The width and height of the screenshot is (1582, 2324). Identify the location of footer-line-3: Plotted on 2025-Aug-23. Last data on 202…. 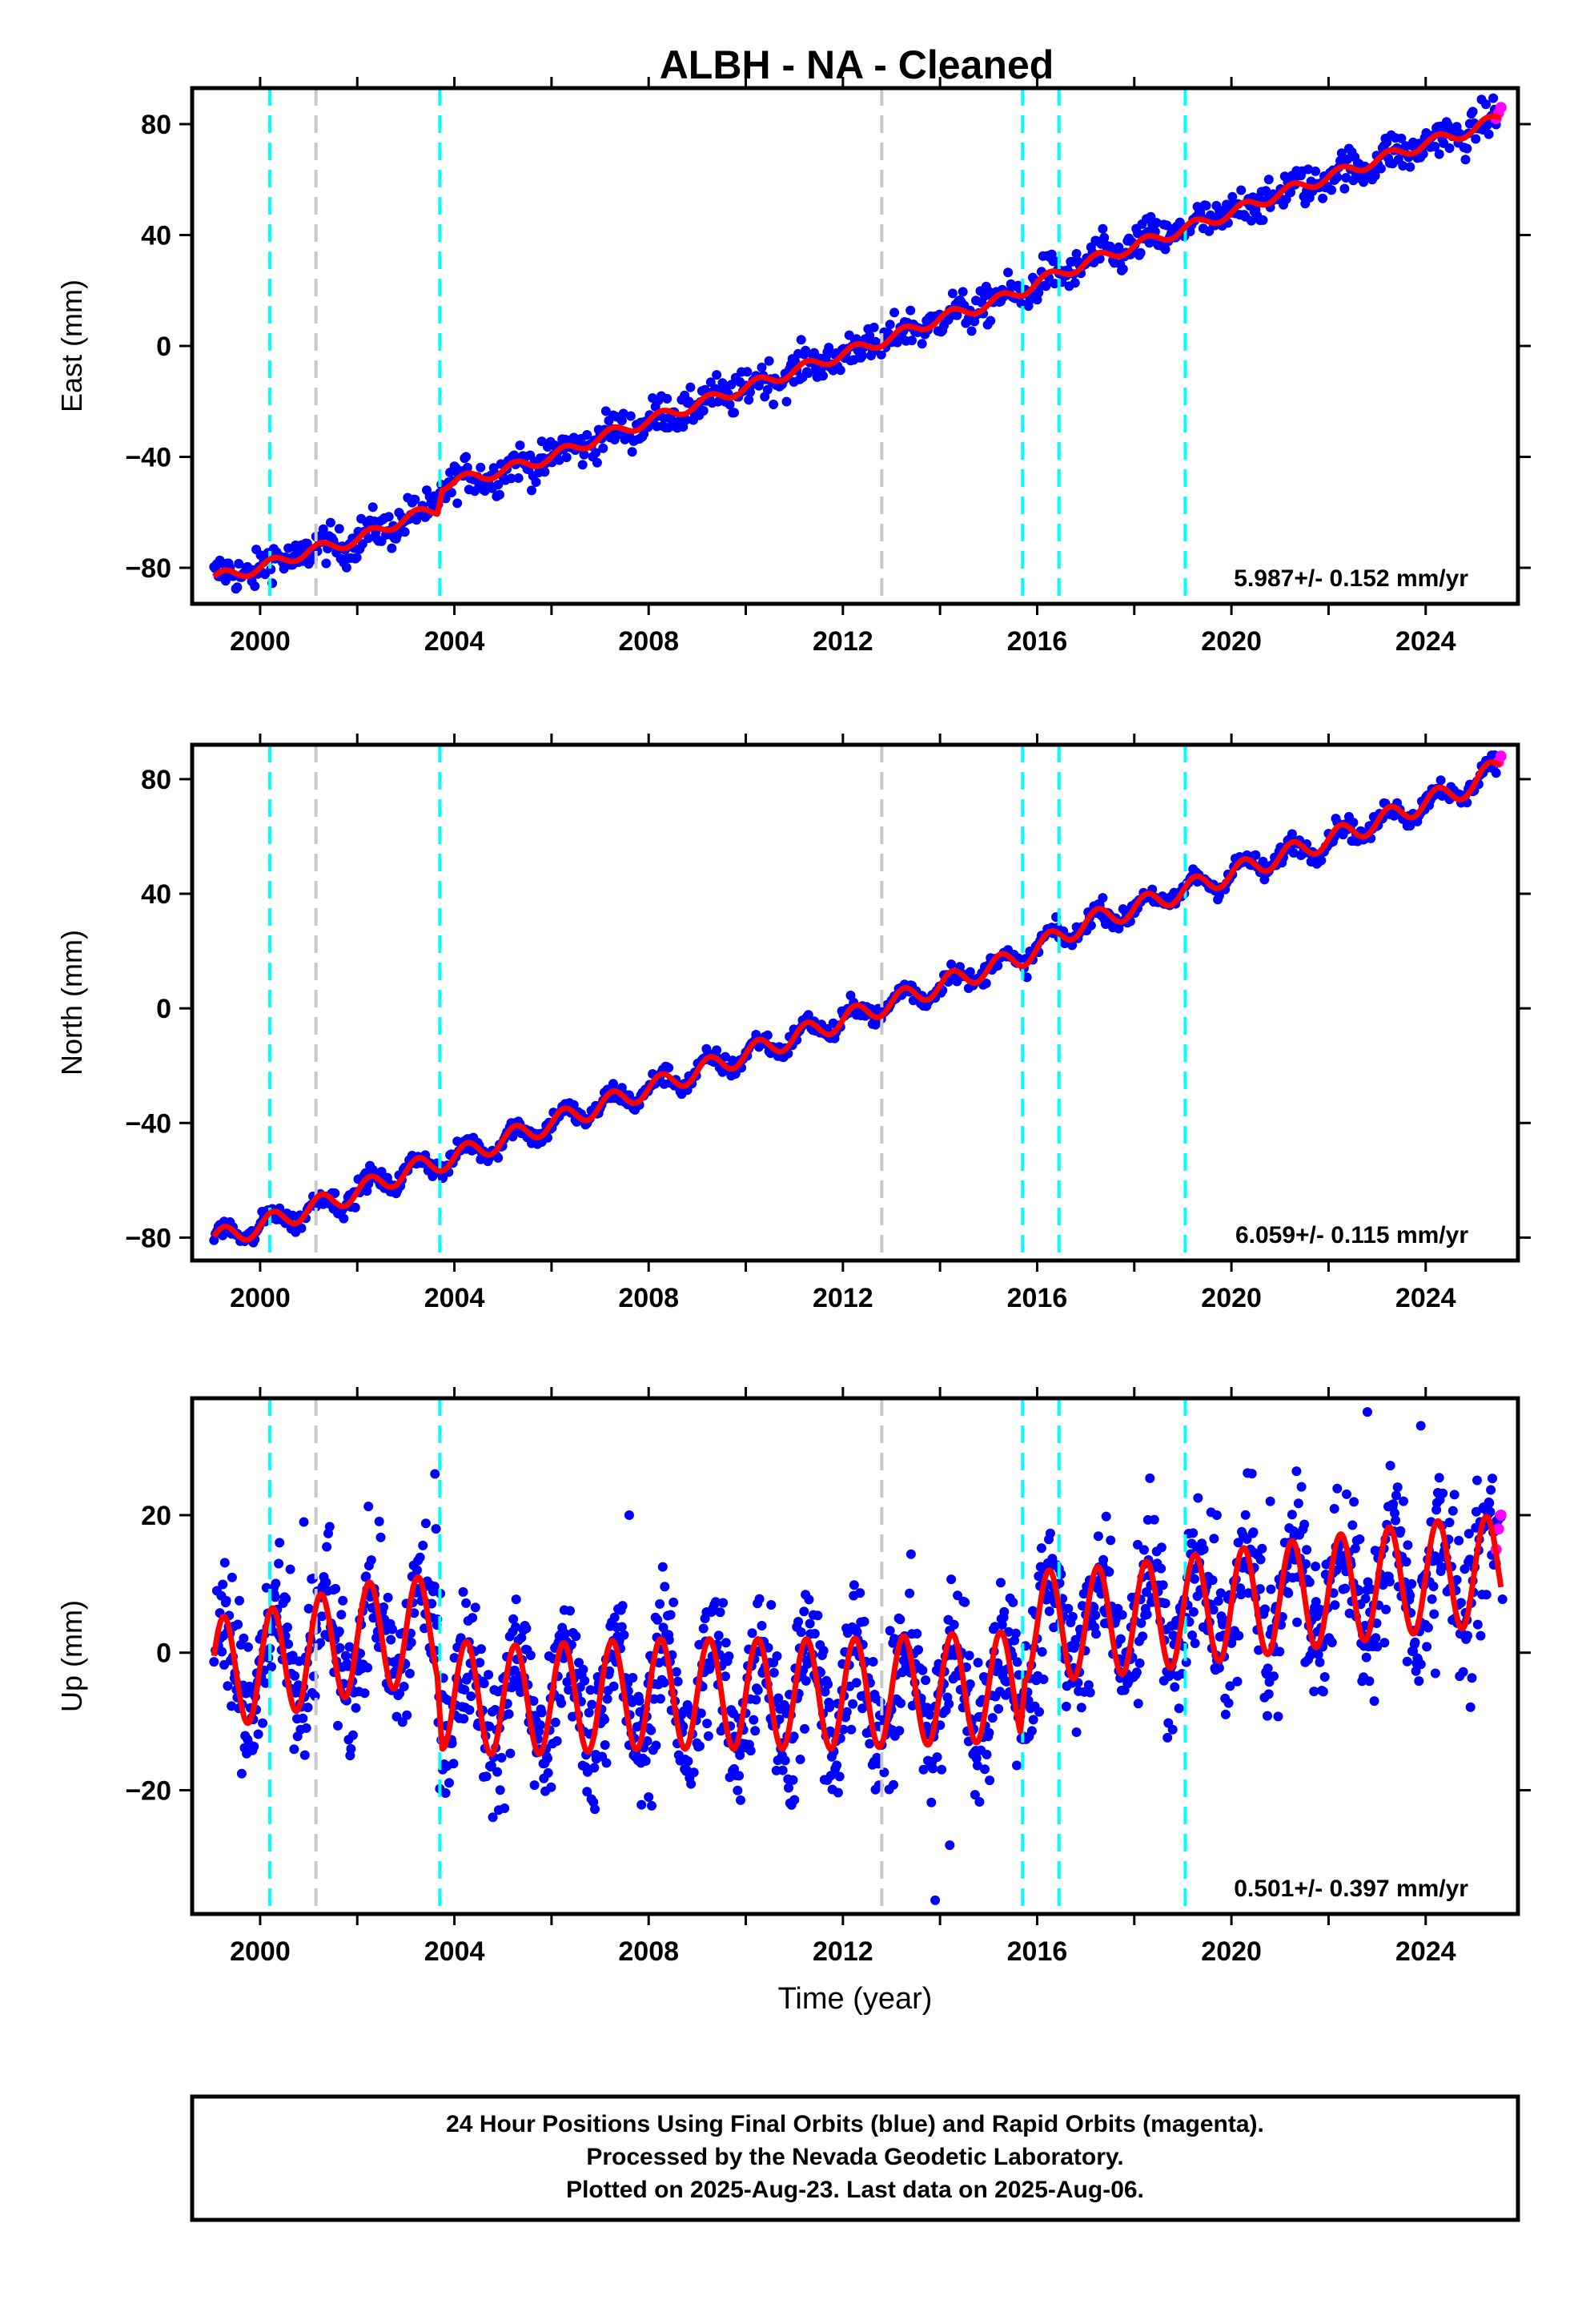
(855, 2190).